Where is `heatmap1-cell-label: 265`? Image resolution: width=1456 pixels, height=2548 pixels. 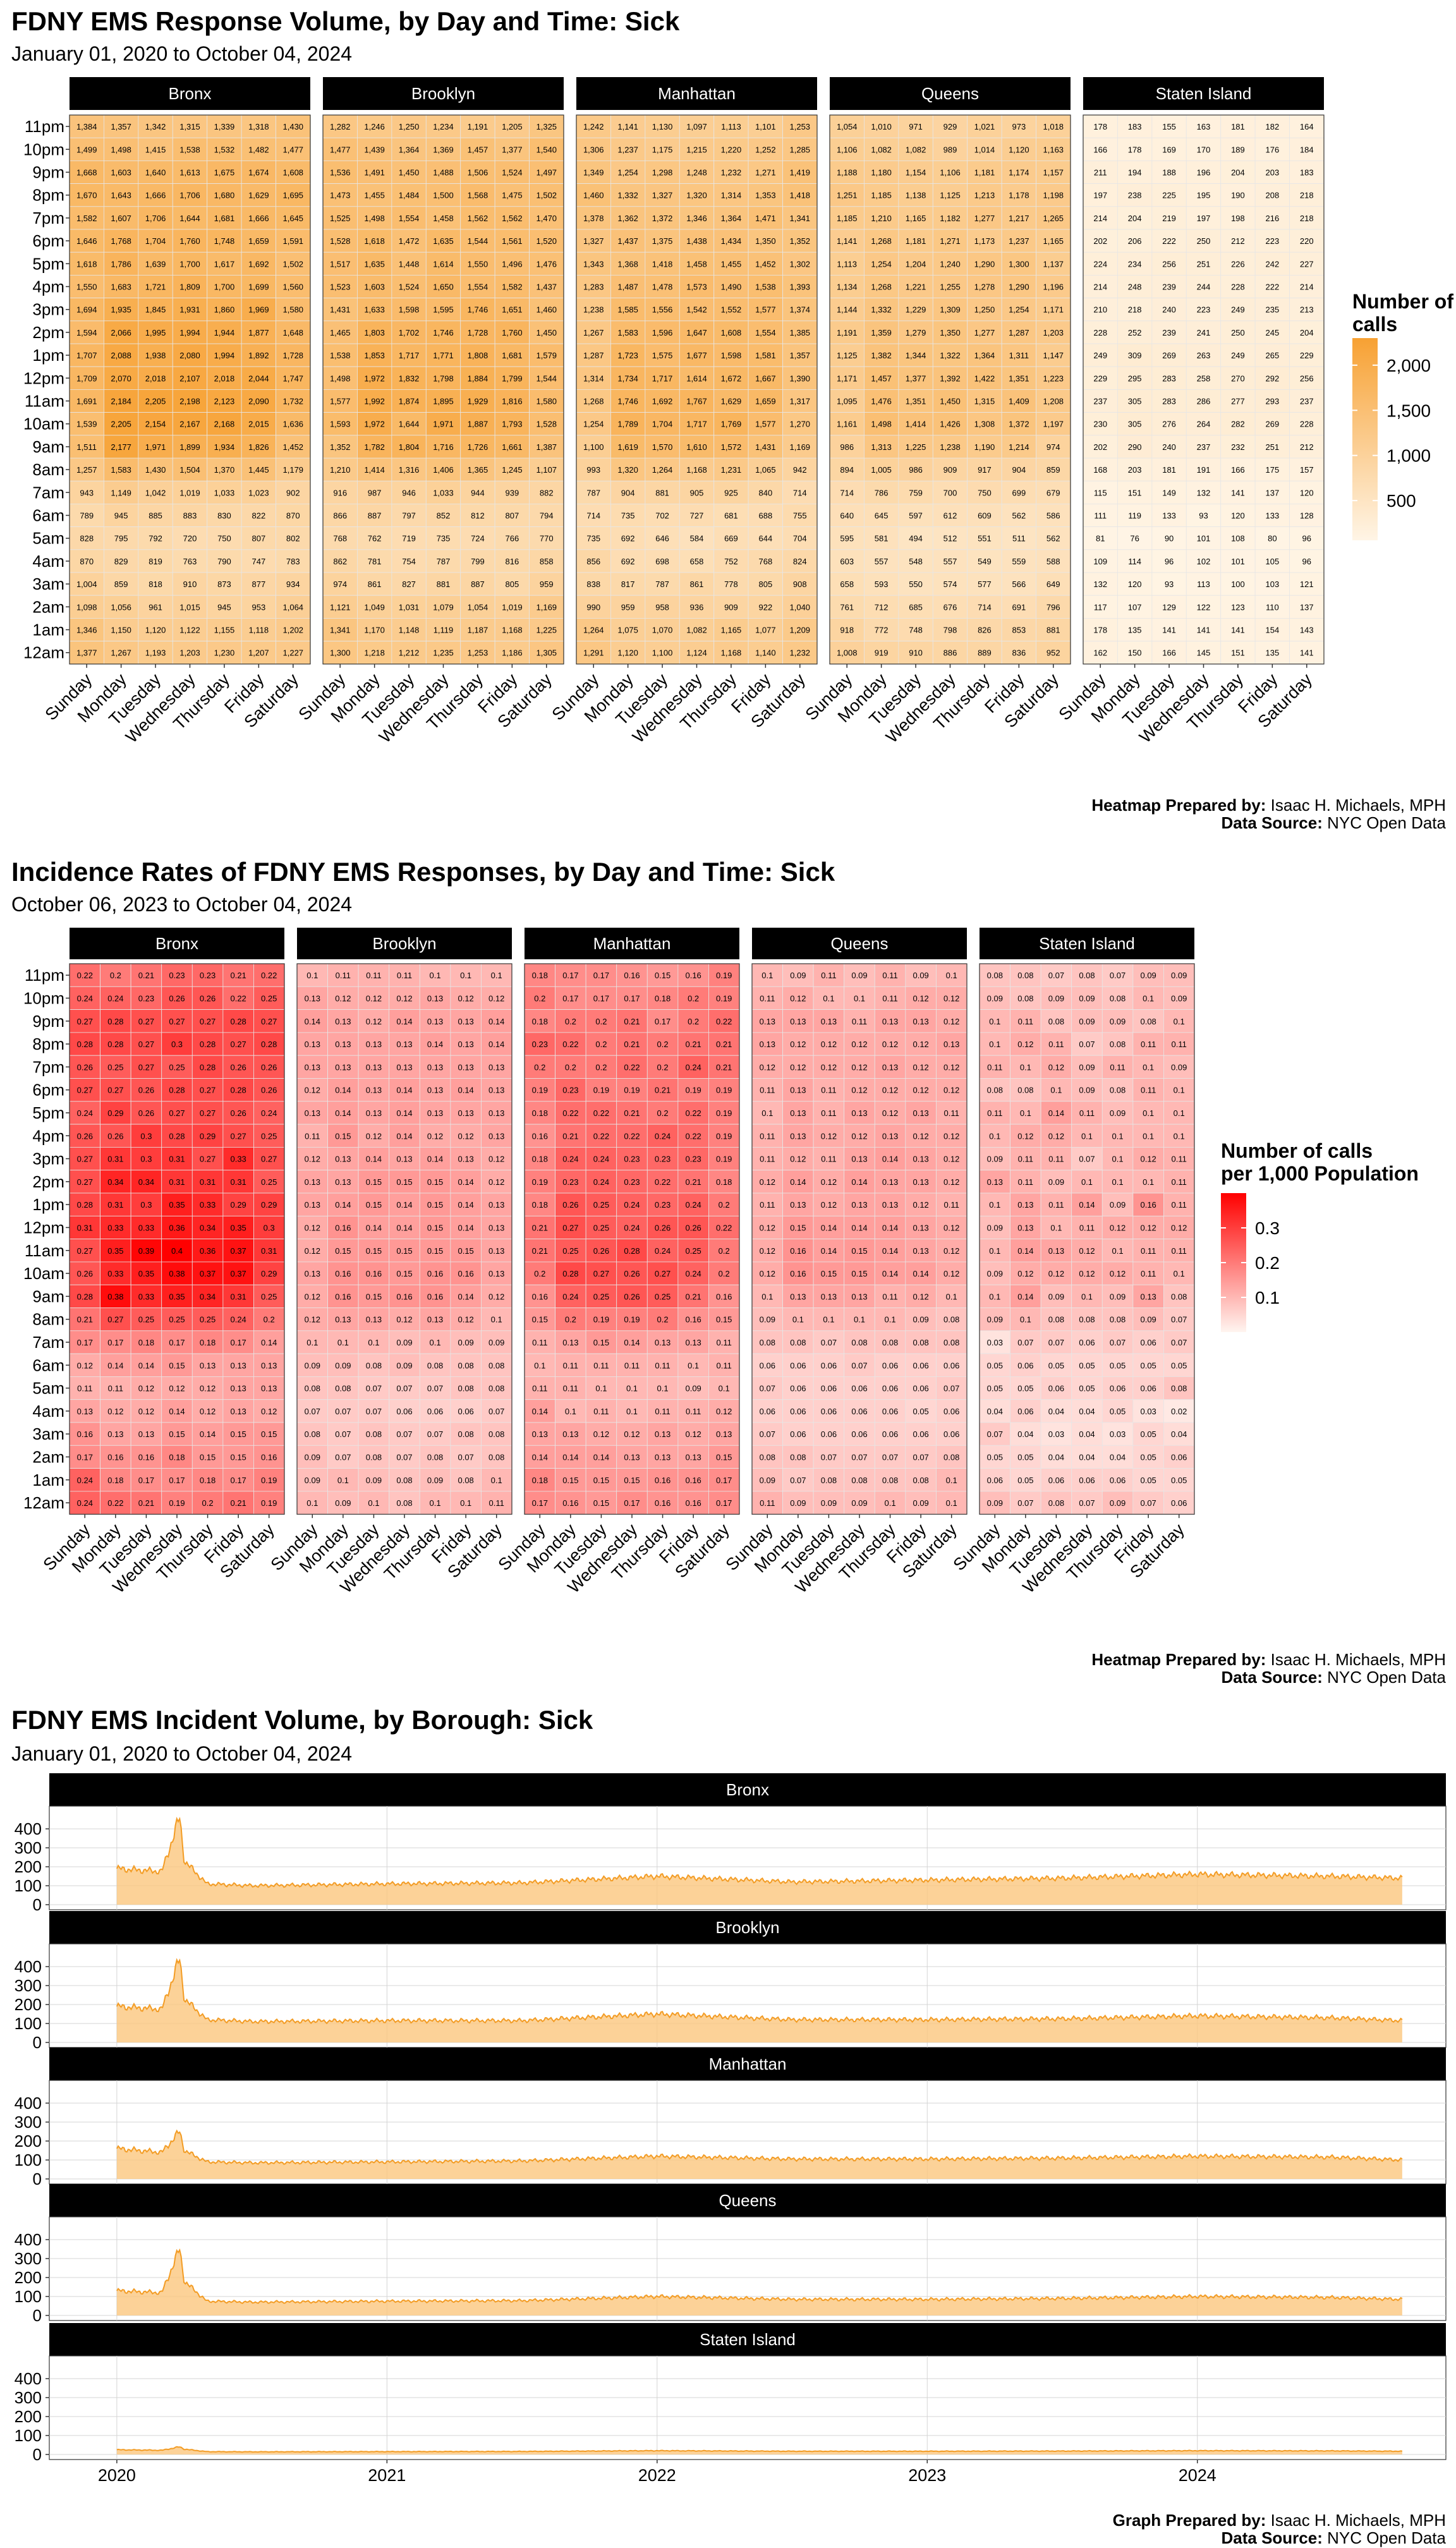 heatmap1-cell-label: 265 is located at coordinates (1273, 355).